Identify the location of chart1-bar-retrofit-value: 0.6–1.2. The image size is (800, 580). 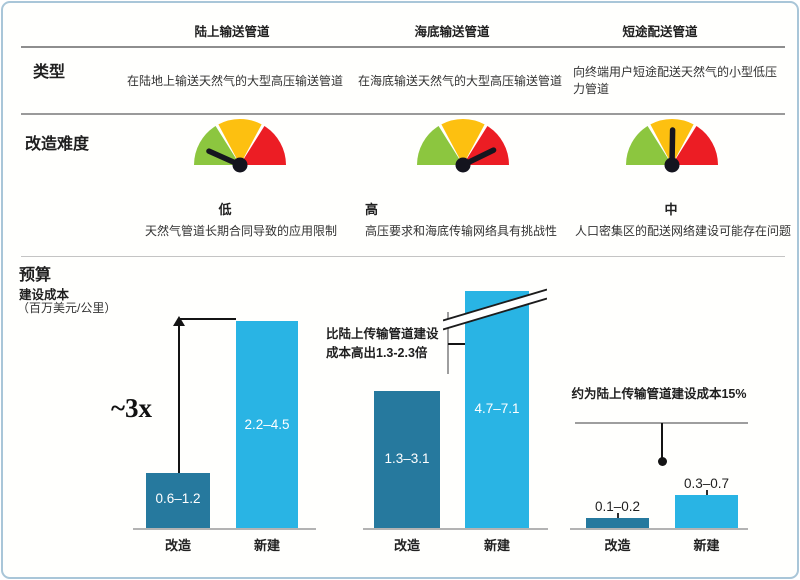
(178, 498).